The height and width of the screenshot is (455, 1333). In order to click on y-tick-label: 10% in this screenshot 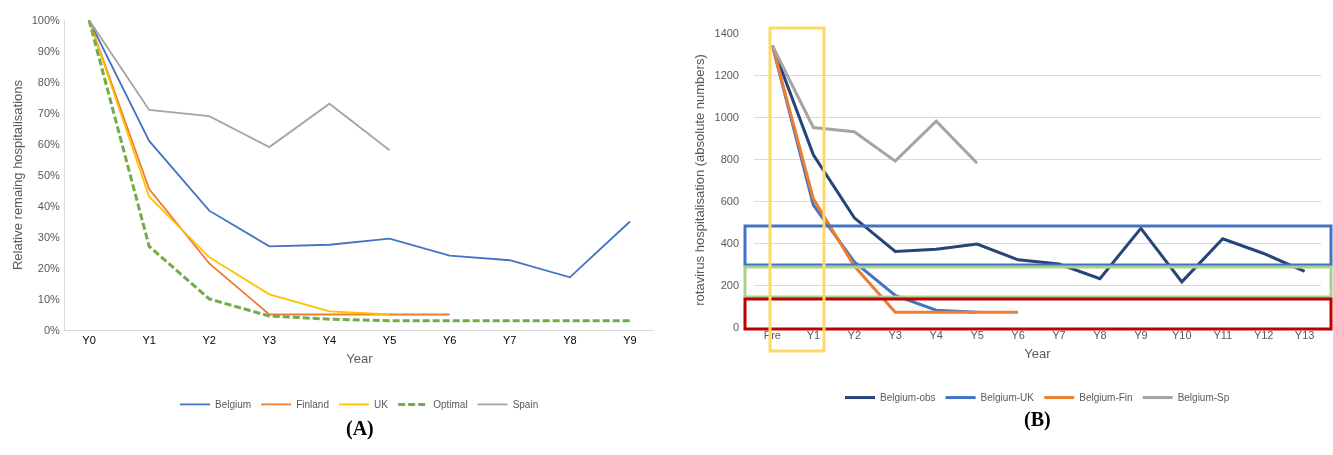, I will do `click(48, 298)`.